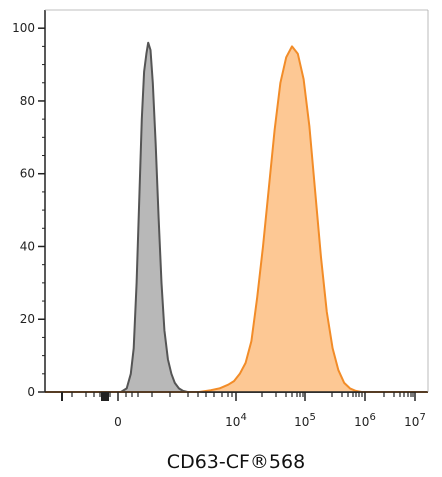 This screenshot has width=442, height=477. Describe the element at coordinates (28, 210) in the screenshot. I see `y-ticks: 0 20 40 60 80 100` at that location.